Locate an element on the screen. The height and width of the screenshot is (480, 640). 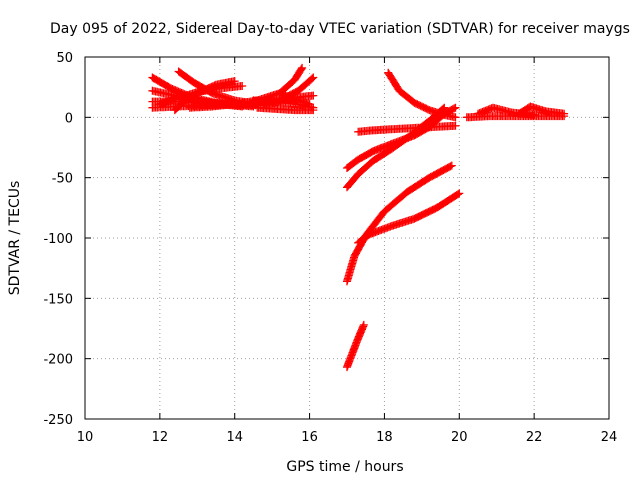
y-tick-label: -100 is located at coordinates (58, 239).